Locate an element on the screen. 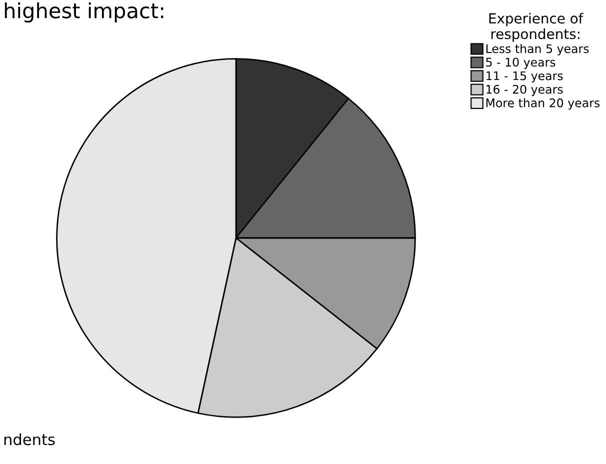 Image resolution: width=606 pixels, height=464 pixels. text: ndents is located at coordinates (29, 439).